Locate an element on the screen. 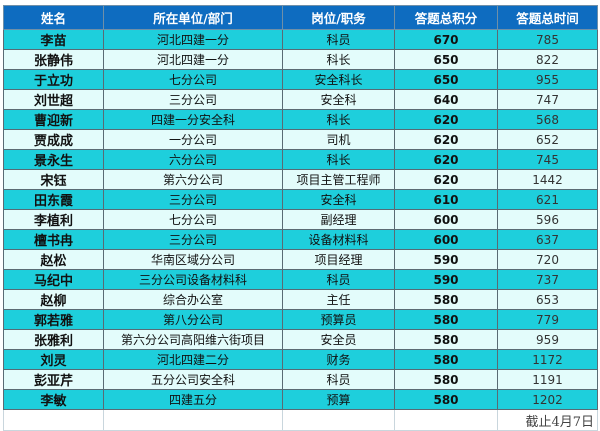  table-row: 马纪中 三分公司设备材料科 科员 590 737 is located at coordinates (300, 279).